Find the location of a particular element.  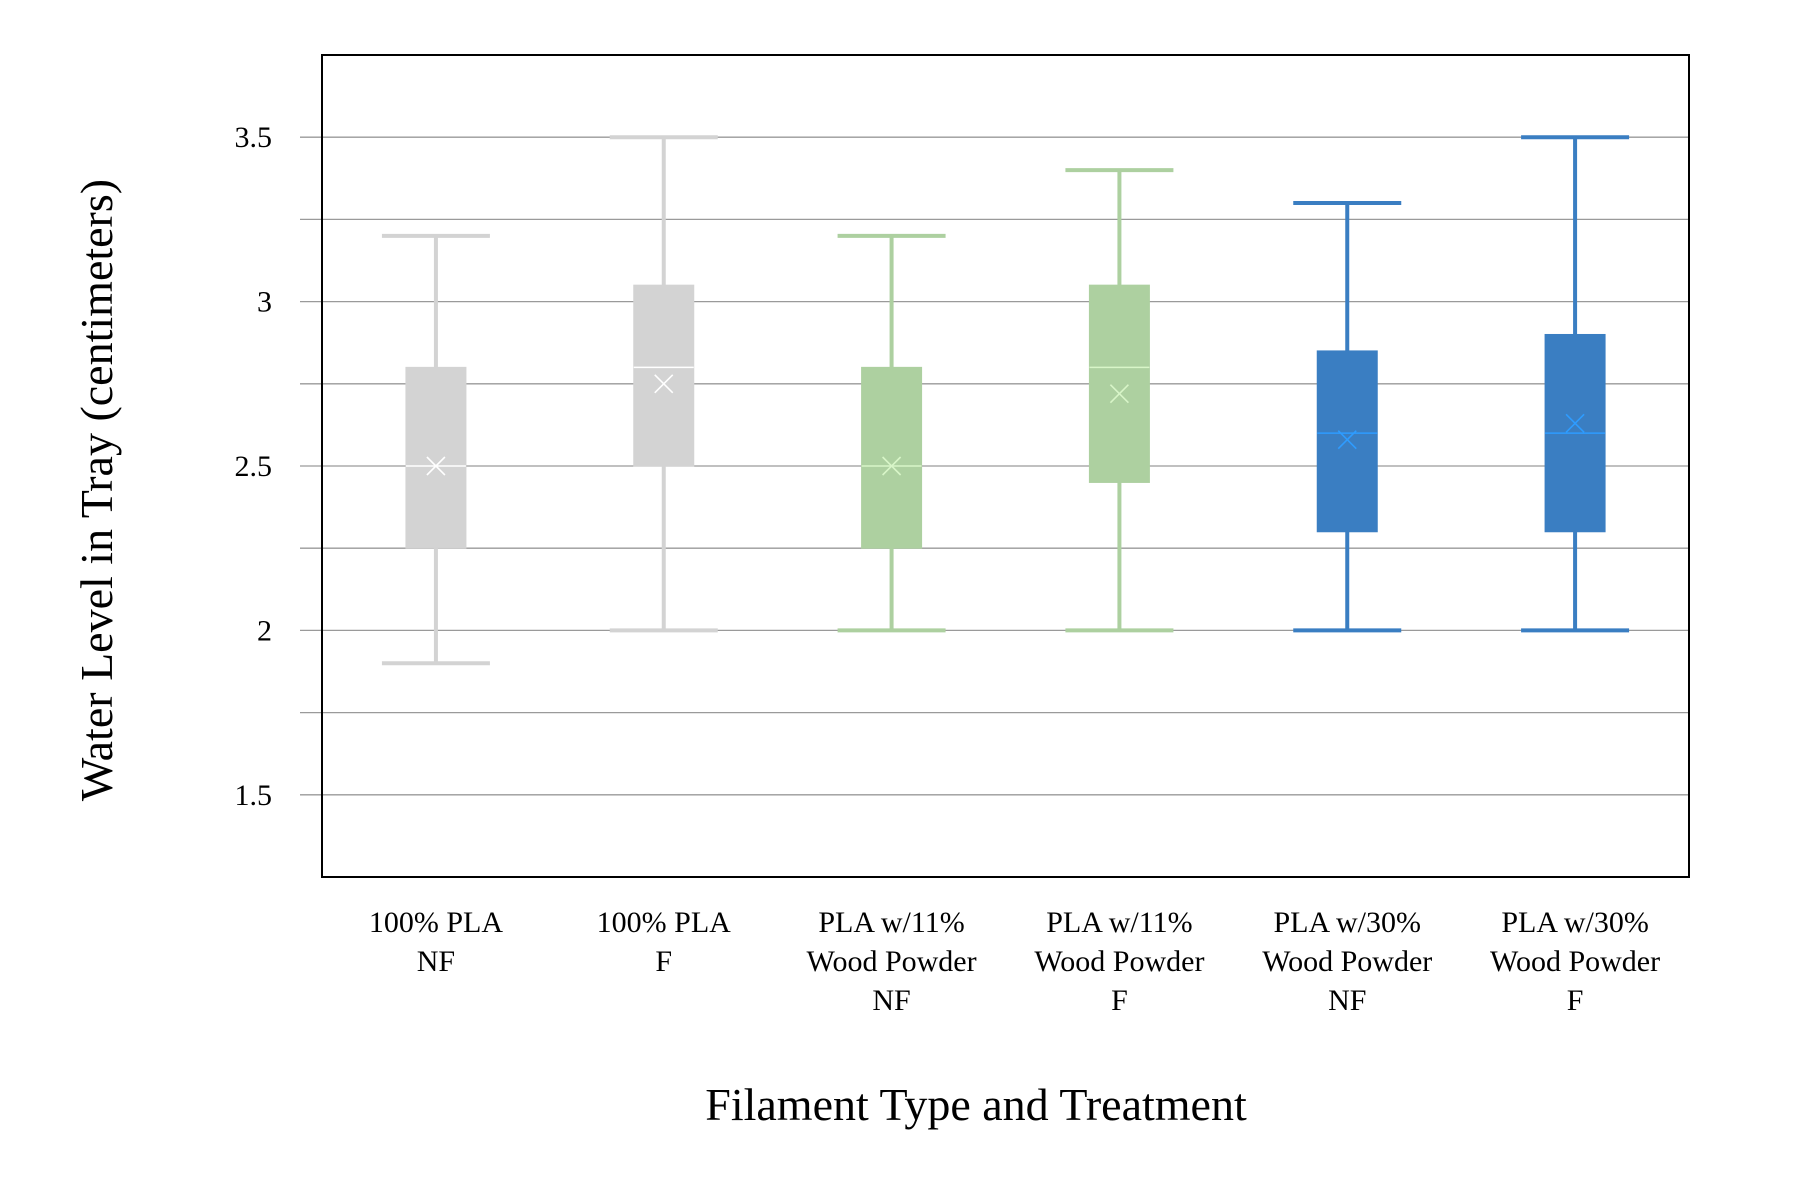

y-tick-label: 3 is located at coordinates (264, 302).